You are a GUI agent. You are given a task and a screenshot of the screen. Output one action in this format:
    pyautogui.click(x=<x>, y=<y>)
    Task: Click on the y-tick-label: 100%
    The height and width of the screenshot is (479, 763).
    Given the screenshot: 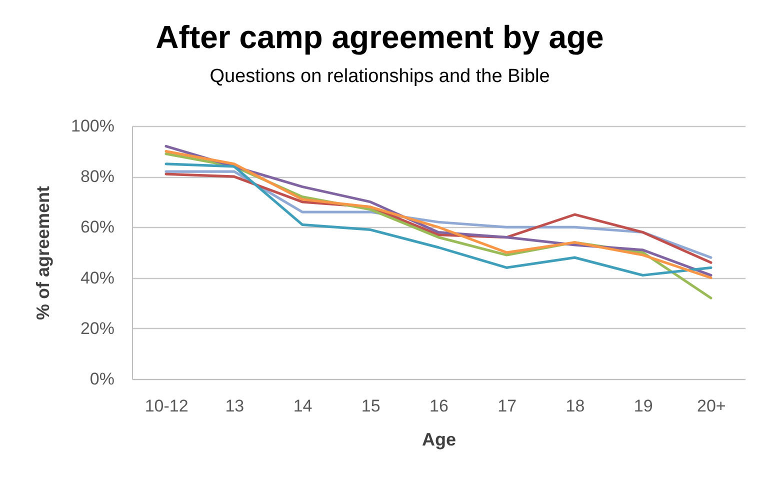 What is the action you would take?
    pyautogui.click(x=92, y=126)
    